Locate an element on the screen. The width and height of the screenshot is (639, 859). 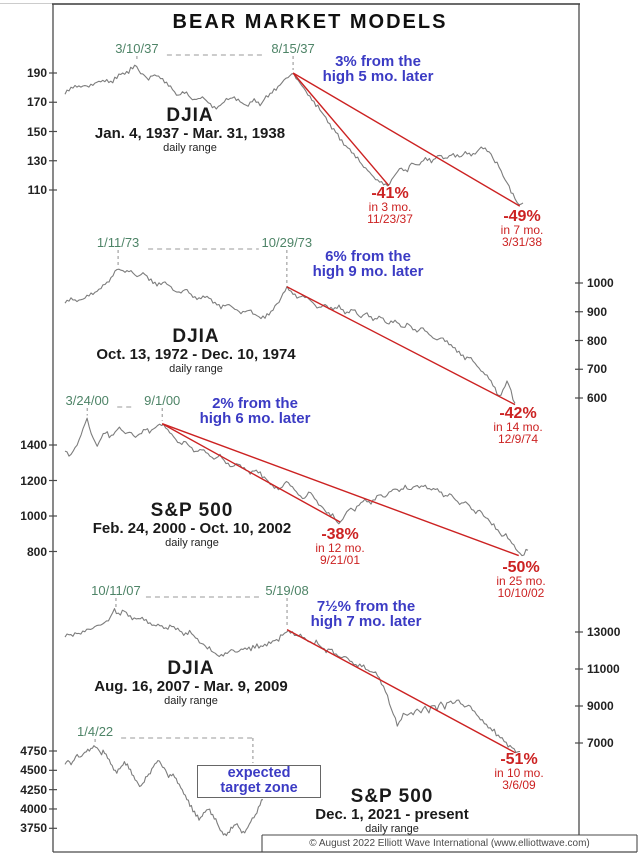
page-title: BEAR MARKET MODELS is located at coordinates (310, 22).